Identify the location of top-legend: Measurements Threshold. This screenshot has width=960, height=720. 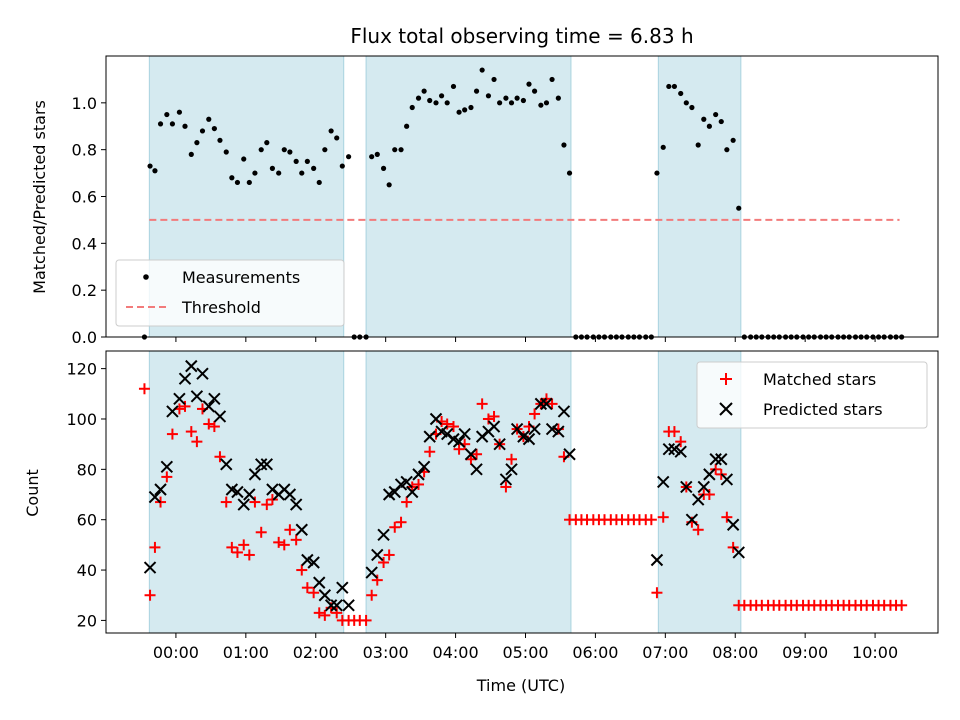
(230, 293).